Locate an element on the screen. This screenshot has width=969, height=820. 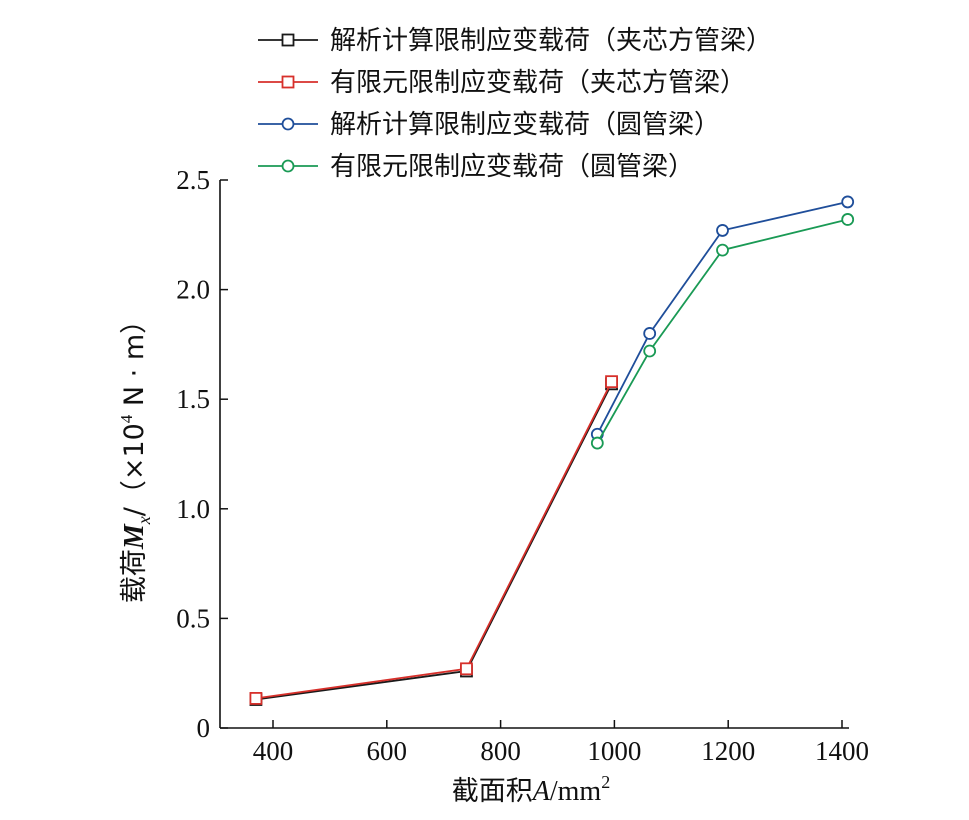
x-tick-label: 1200 is located at coordinates (728, 751).